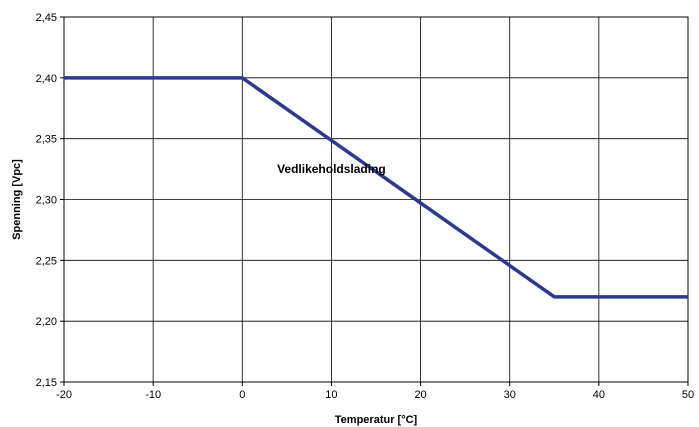 The image size is (699, 427). I want to click on x-tick-label: 0, so click(242, 395).